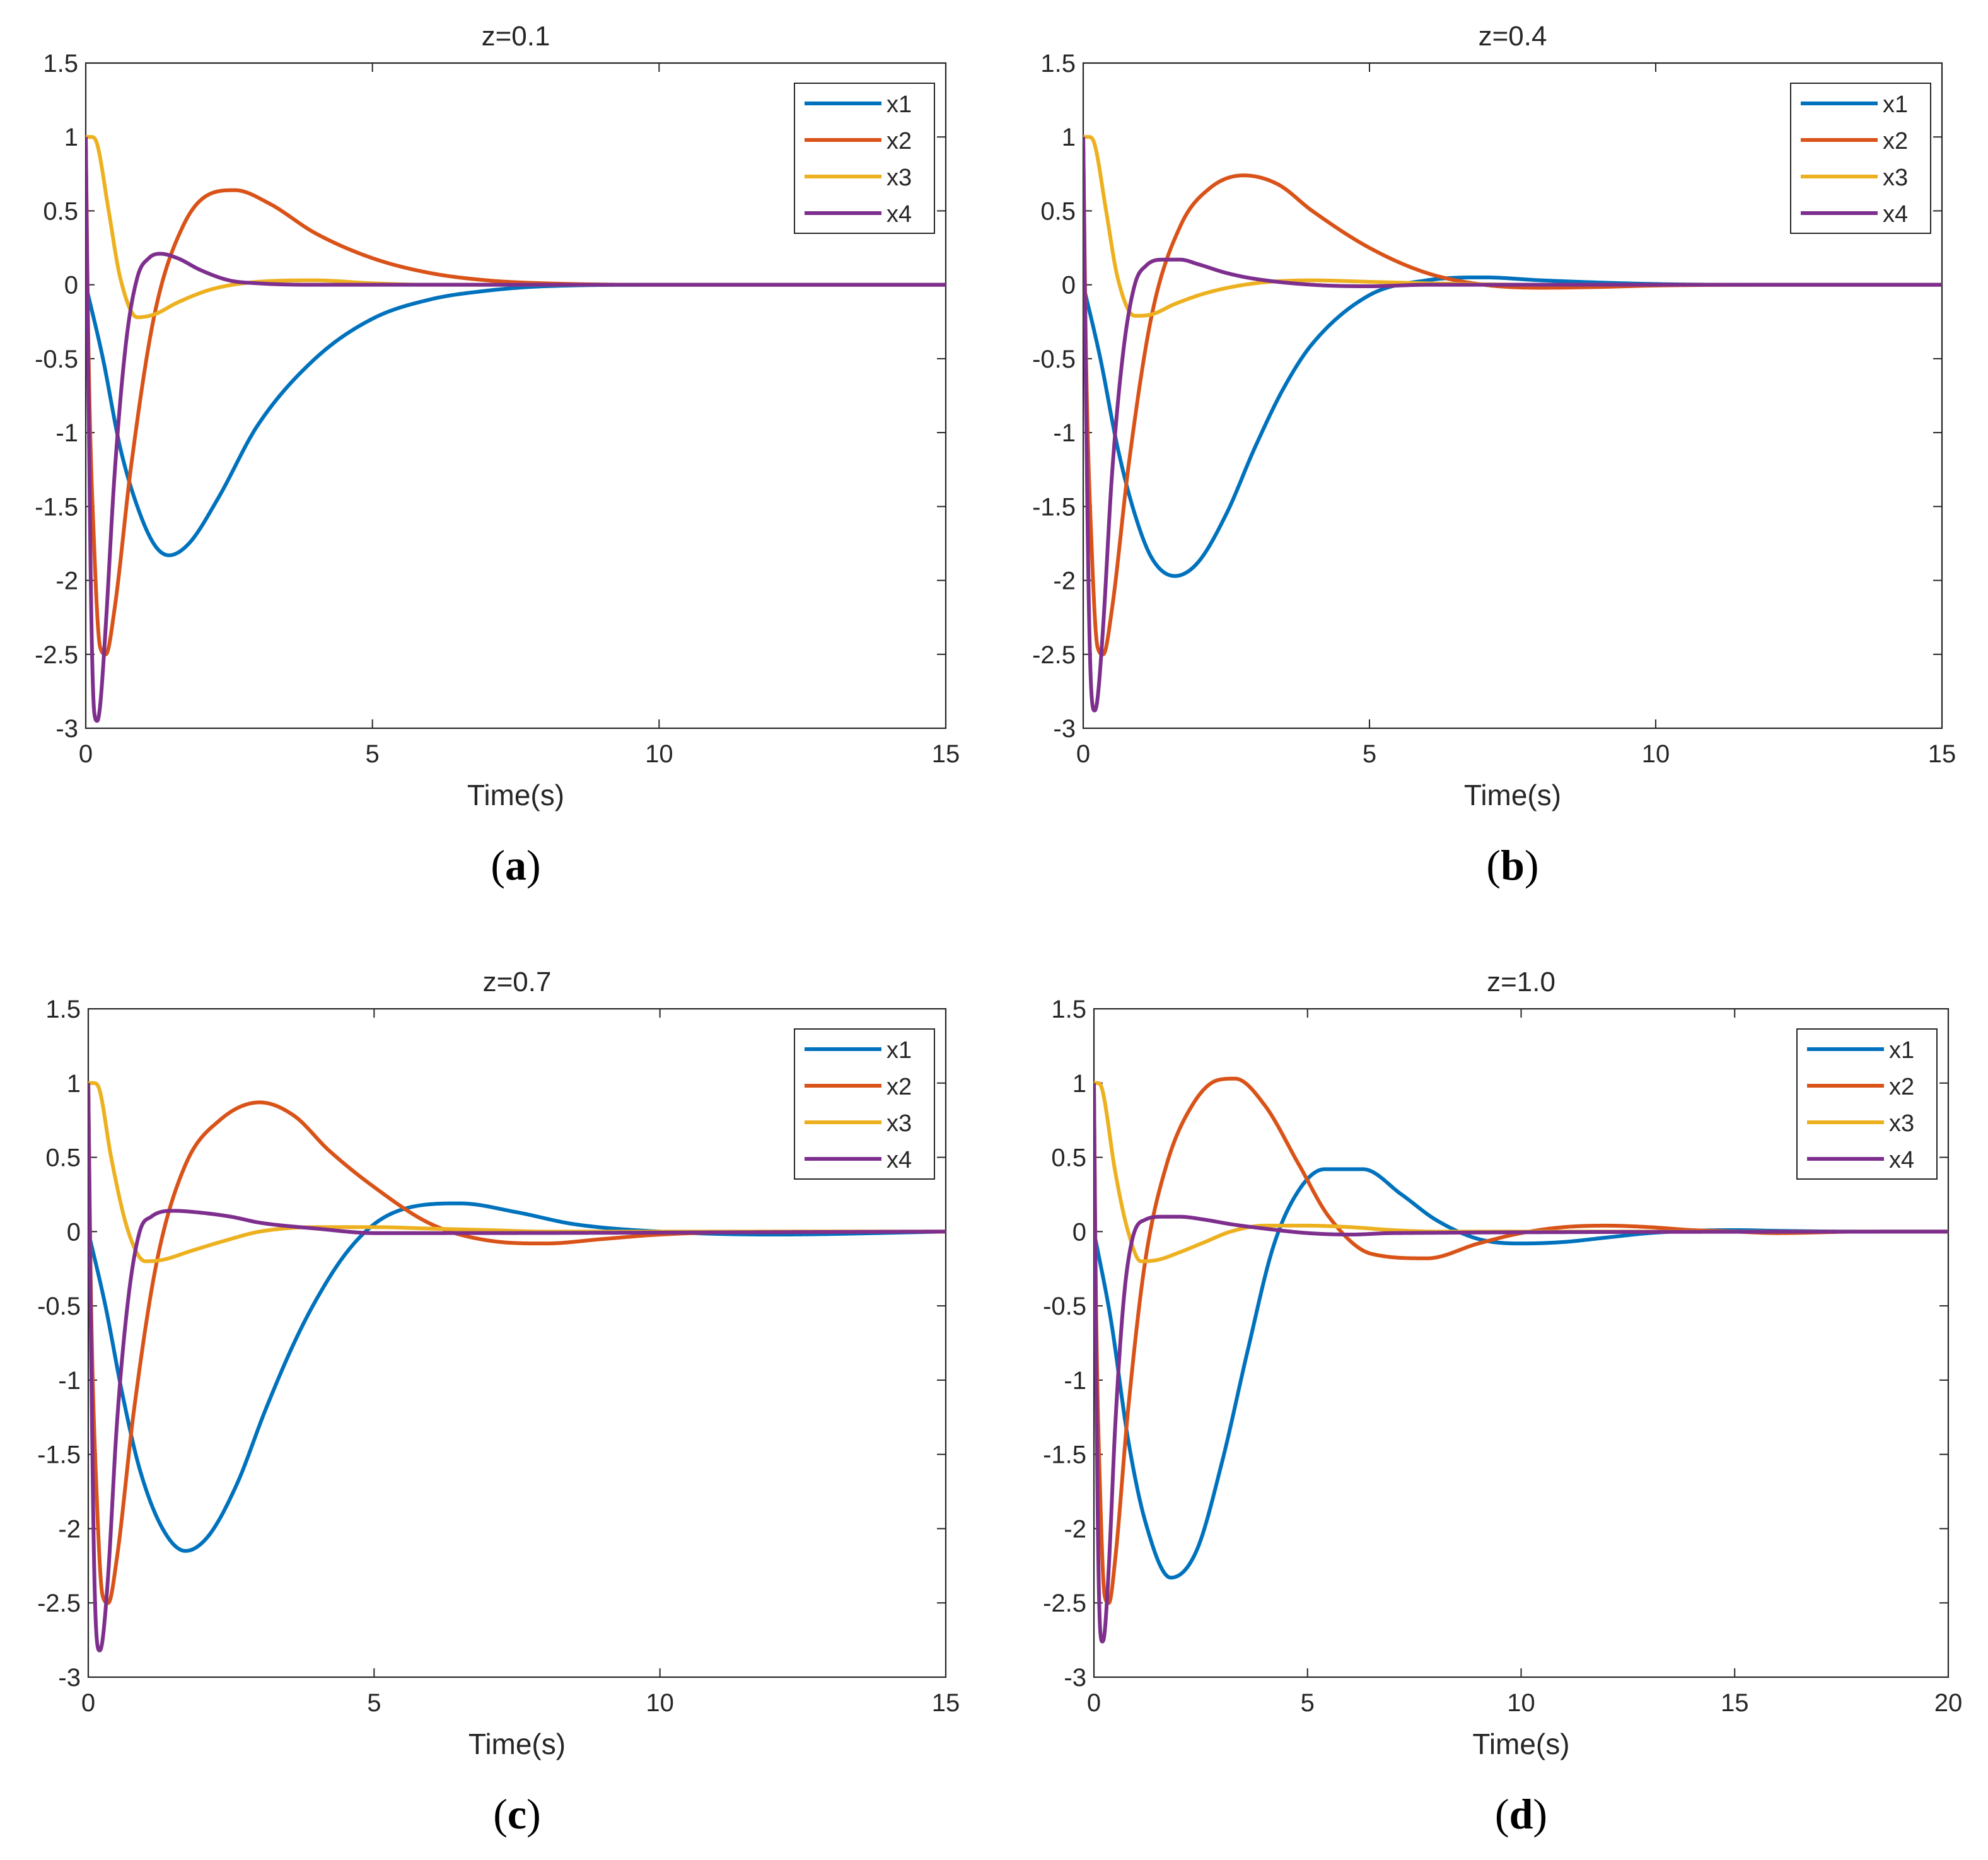 The image size is (1988, 1860). What do you see at coordinates (1521, 1814) in the screenshot?
I see `panel-caption: (d)` at bounding box center [1521, 1814].